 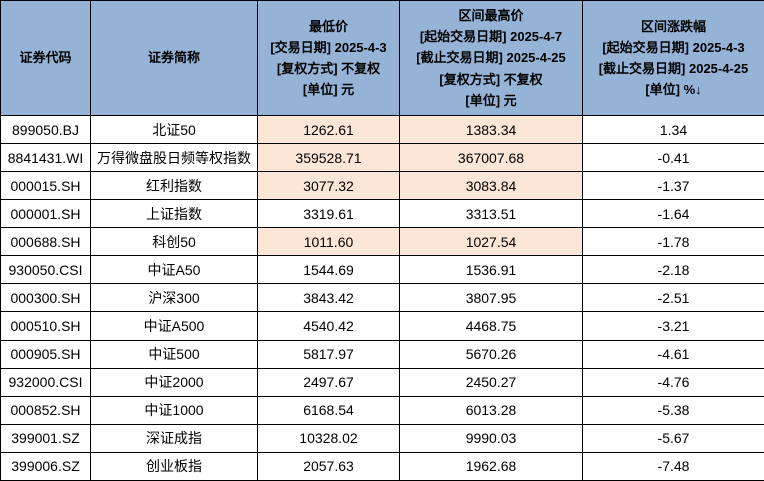 I want to click on security-code-cell: 932000.CSI, so click(x=45, y=382).